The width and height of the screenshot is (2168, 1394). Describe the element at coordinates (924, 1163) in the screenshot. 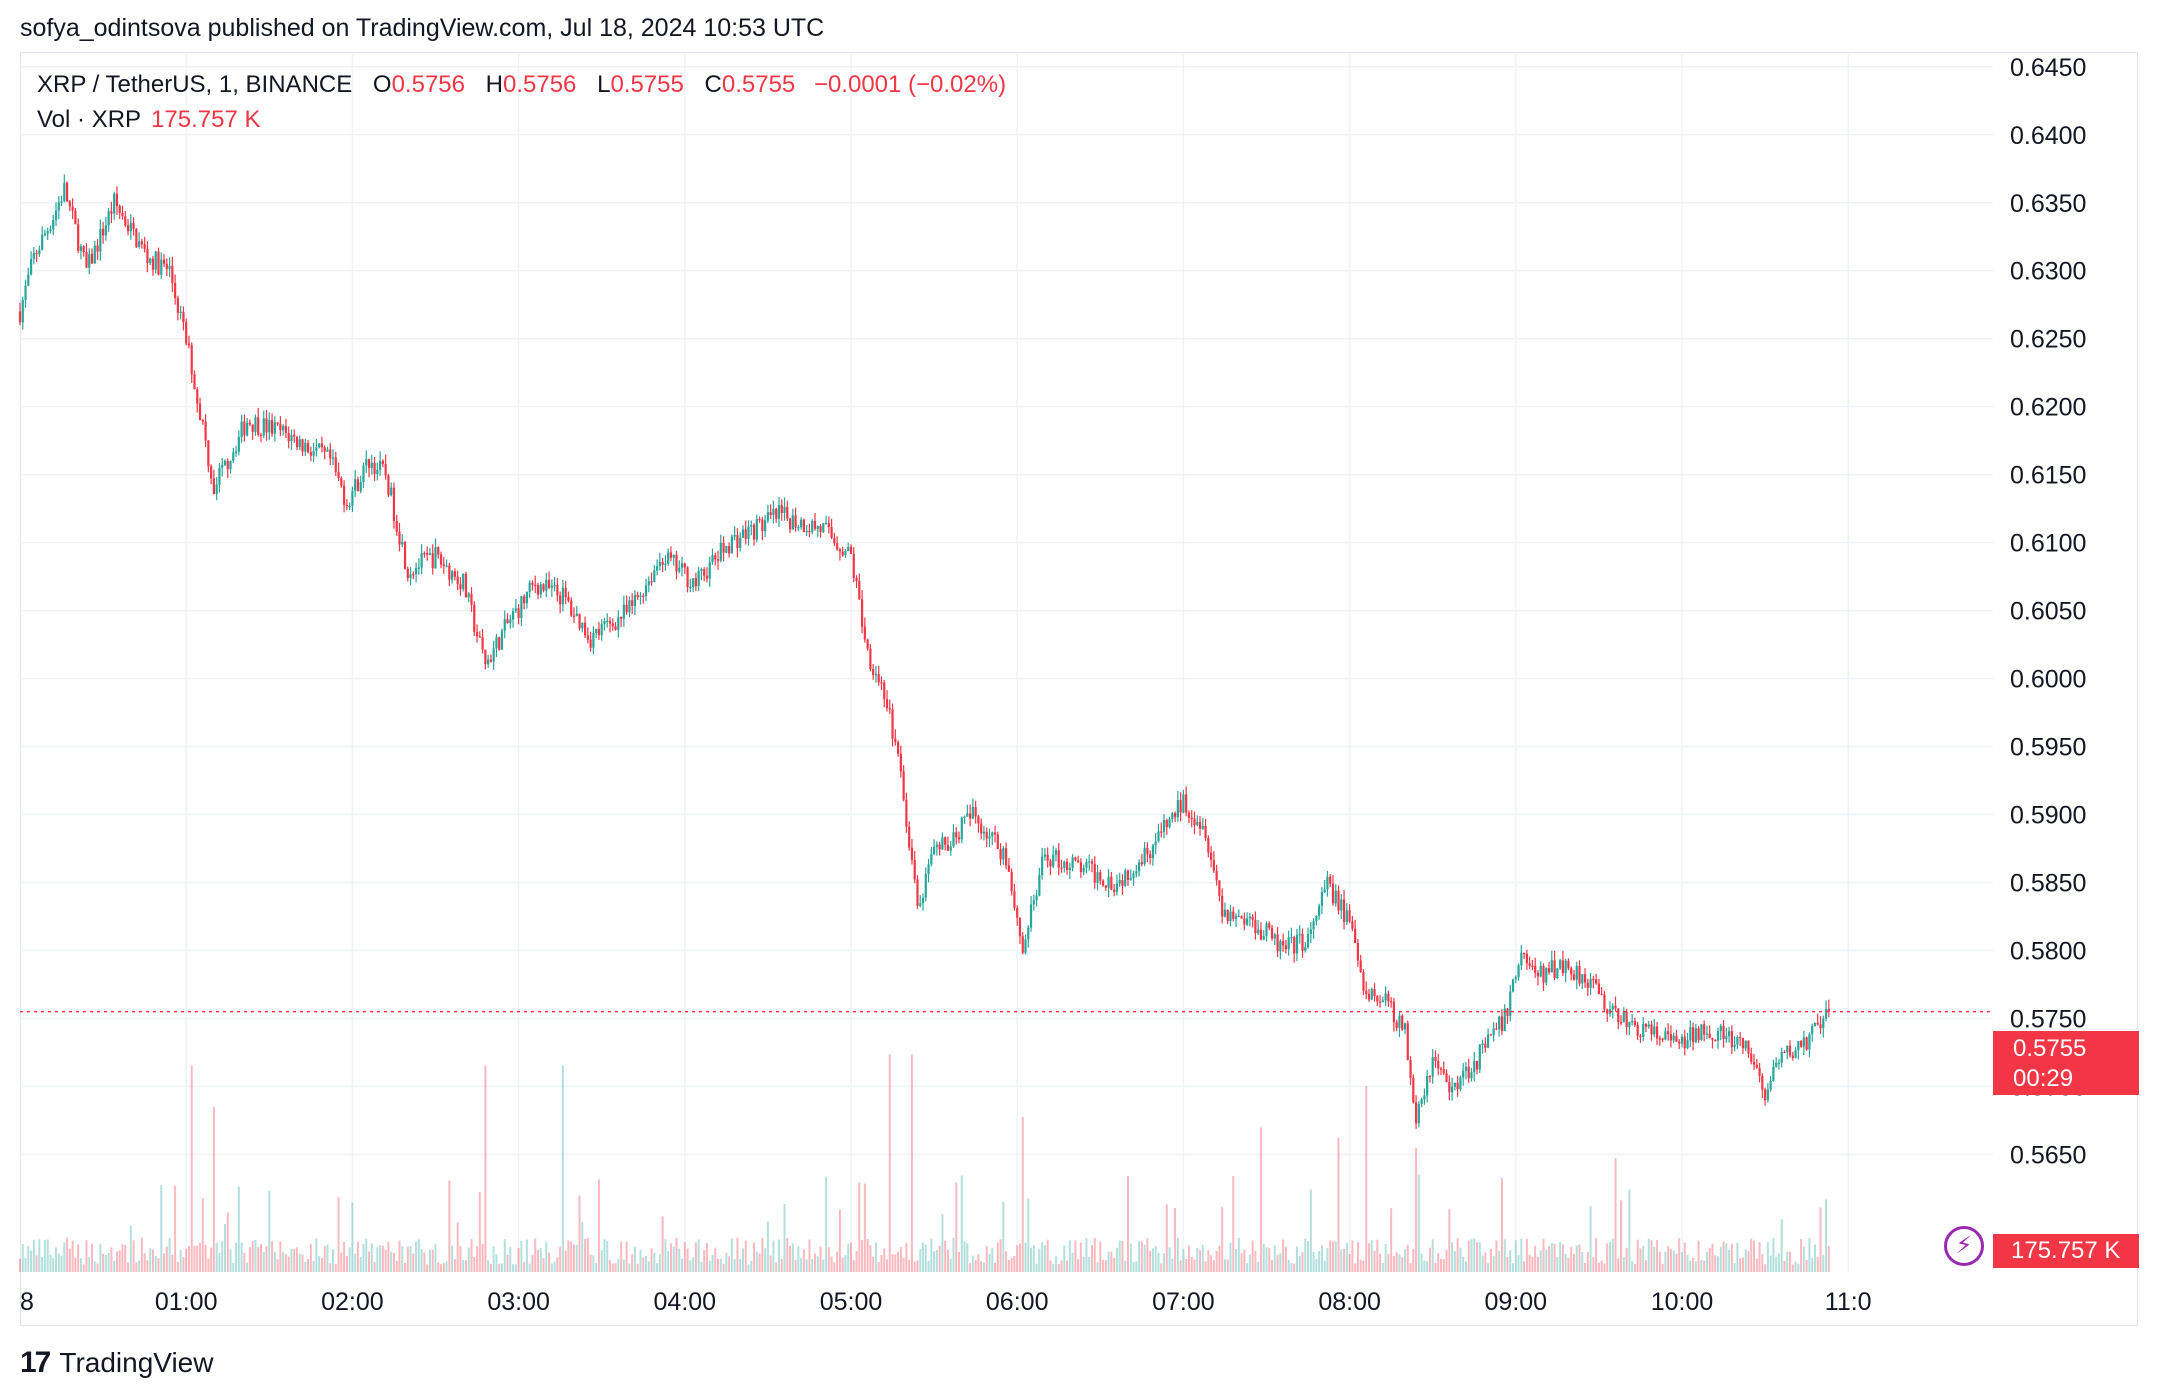

I see `volume-bars` at that location.